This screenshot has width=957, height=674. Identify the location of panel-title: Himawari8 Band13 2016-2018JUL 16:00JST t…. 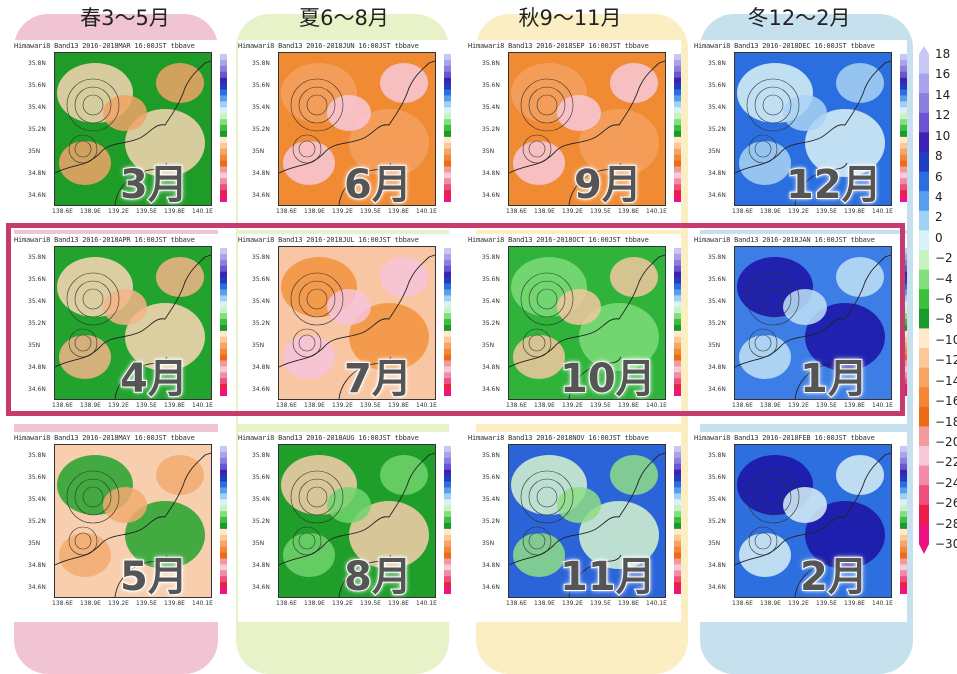
(328, 240).